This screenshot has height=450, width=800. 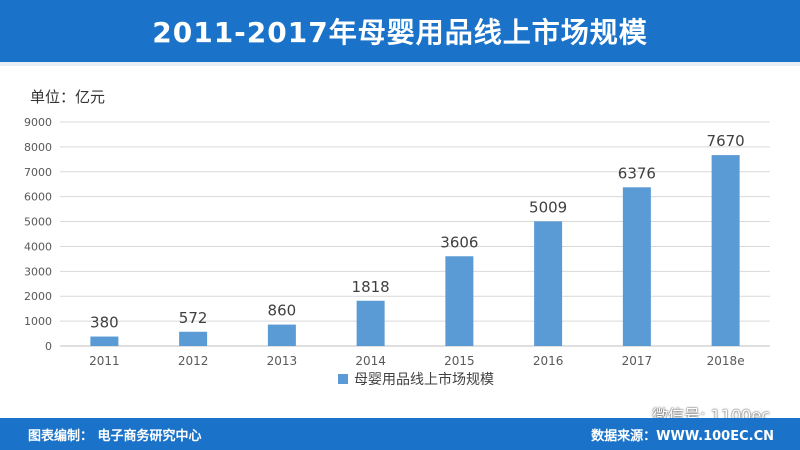 What do you see at coordinates (48, 346) in the screenshot?
I see `y-tick-label: 0` at bounding box center [48, 346].